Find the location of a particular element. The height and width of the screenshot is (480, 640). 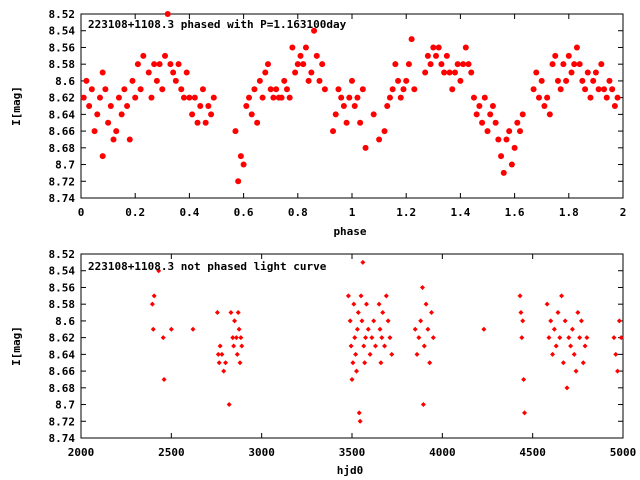

x-tick-label: 0.4 is located at coordinates (189, 212).